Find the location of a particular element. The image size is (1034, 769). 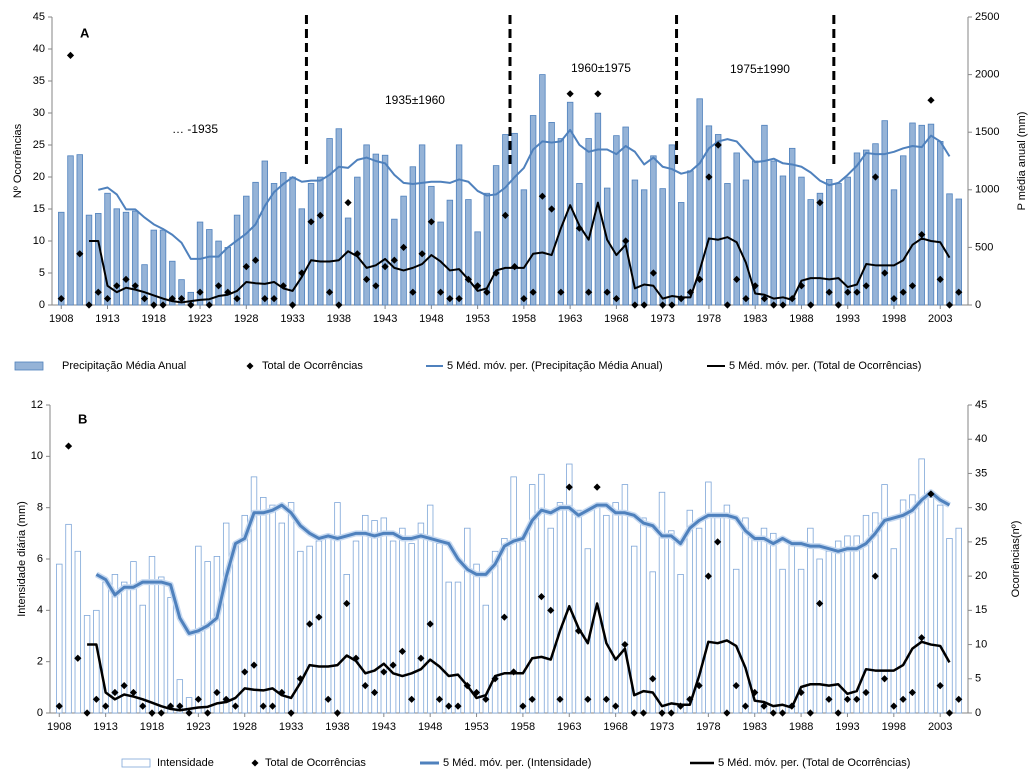

y2-tick-label: 500 is located at coordinates (984, 247).